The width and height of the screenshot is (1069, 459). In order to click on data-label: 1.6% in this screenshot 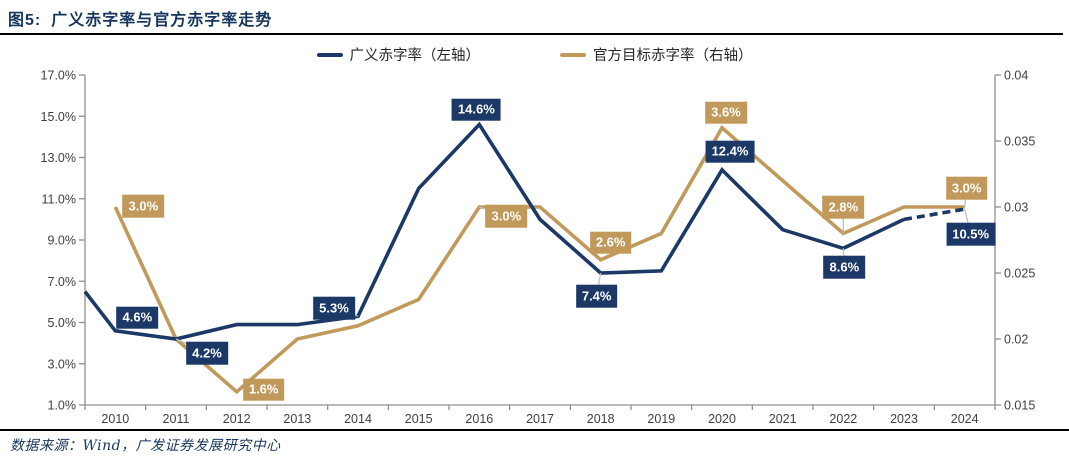, I will do `click(263, 390)`.